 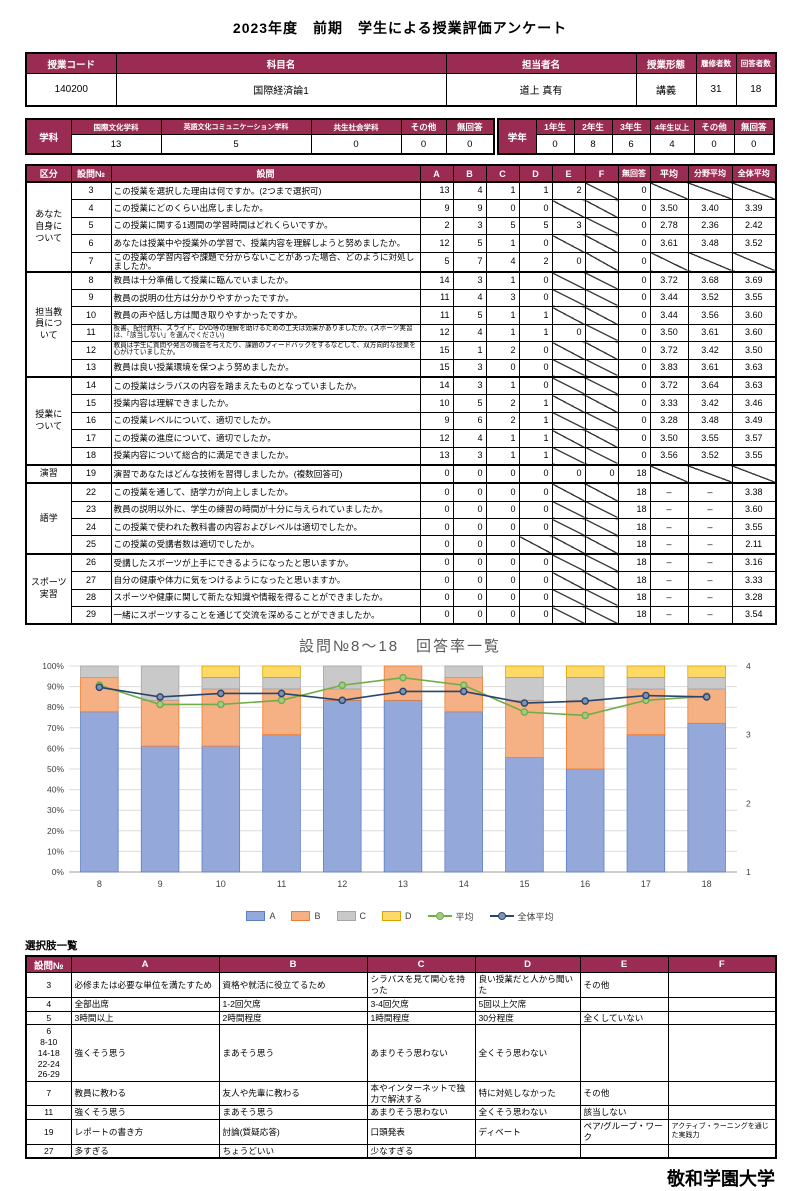 I want to click on average-value, so click(x=669, y=473).